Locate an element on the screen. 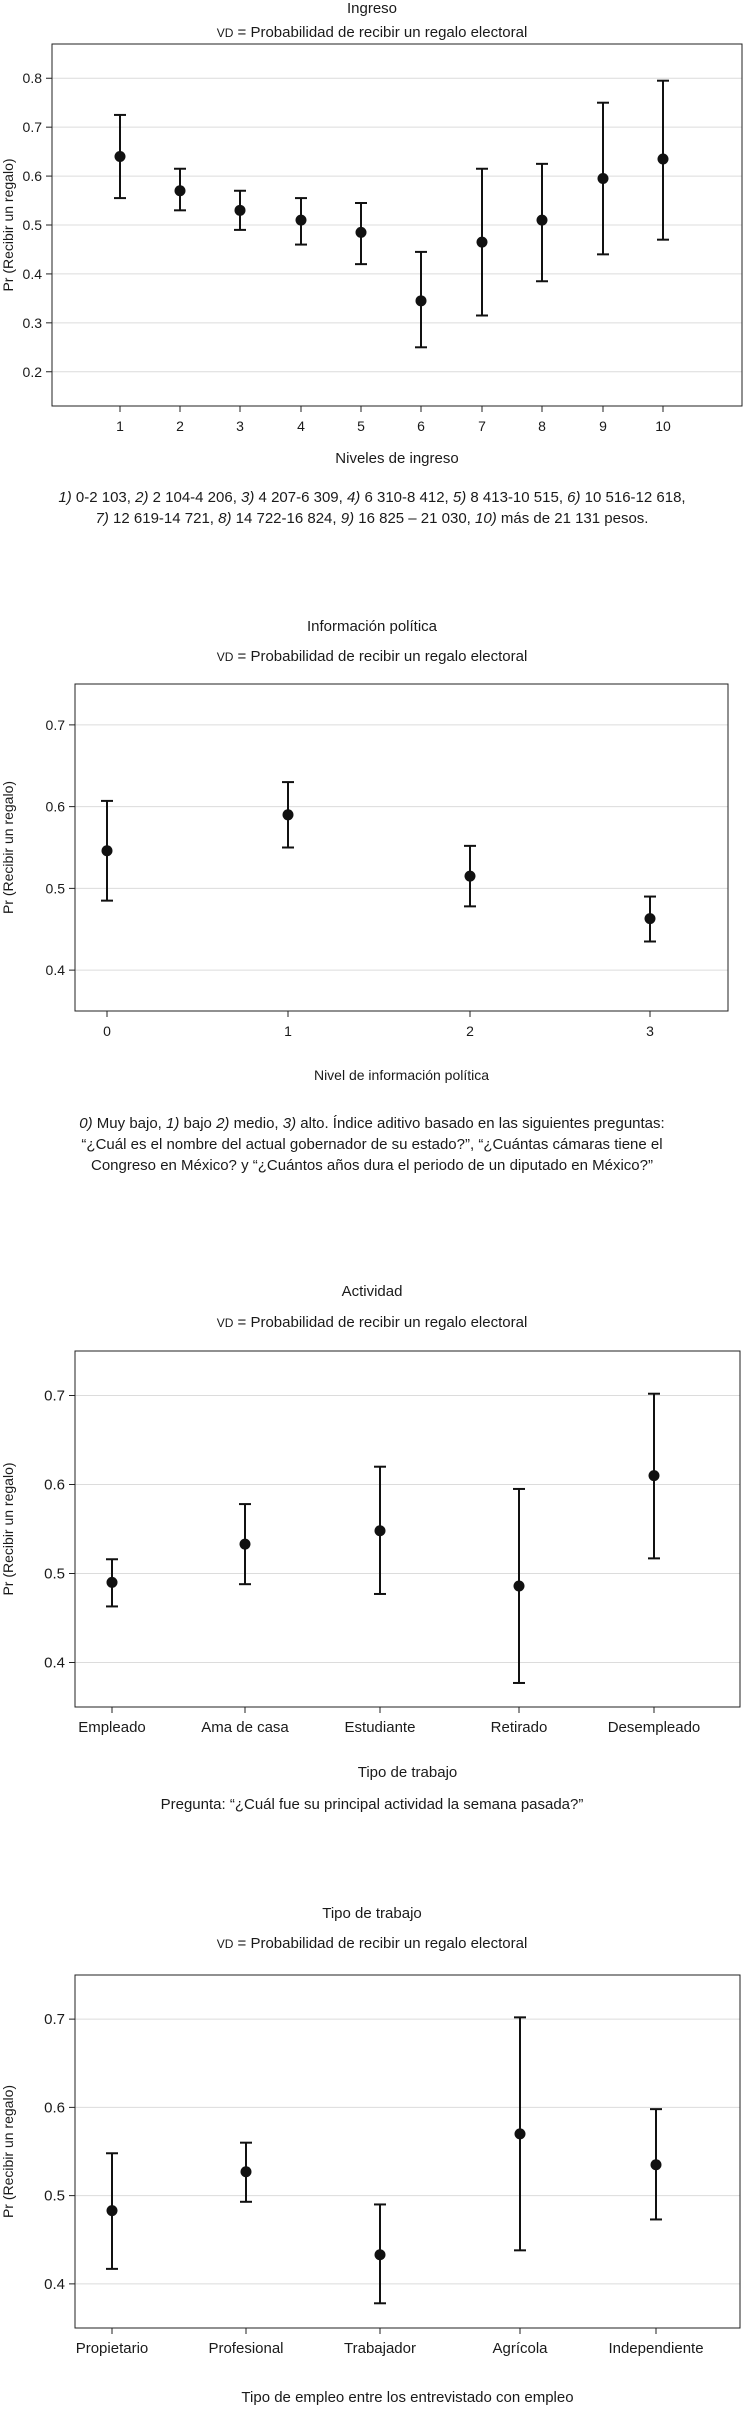 The image size is (744, 2435). chart-title: Ingreso is located at coordinates (372, 8).